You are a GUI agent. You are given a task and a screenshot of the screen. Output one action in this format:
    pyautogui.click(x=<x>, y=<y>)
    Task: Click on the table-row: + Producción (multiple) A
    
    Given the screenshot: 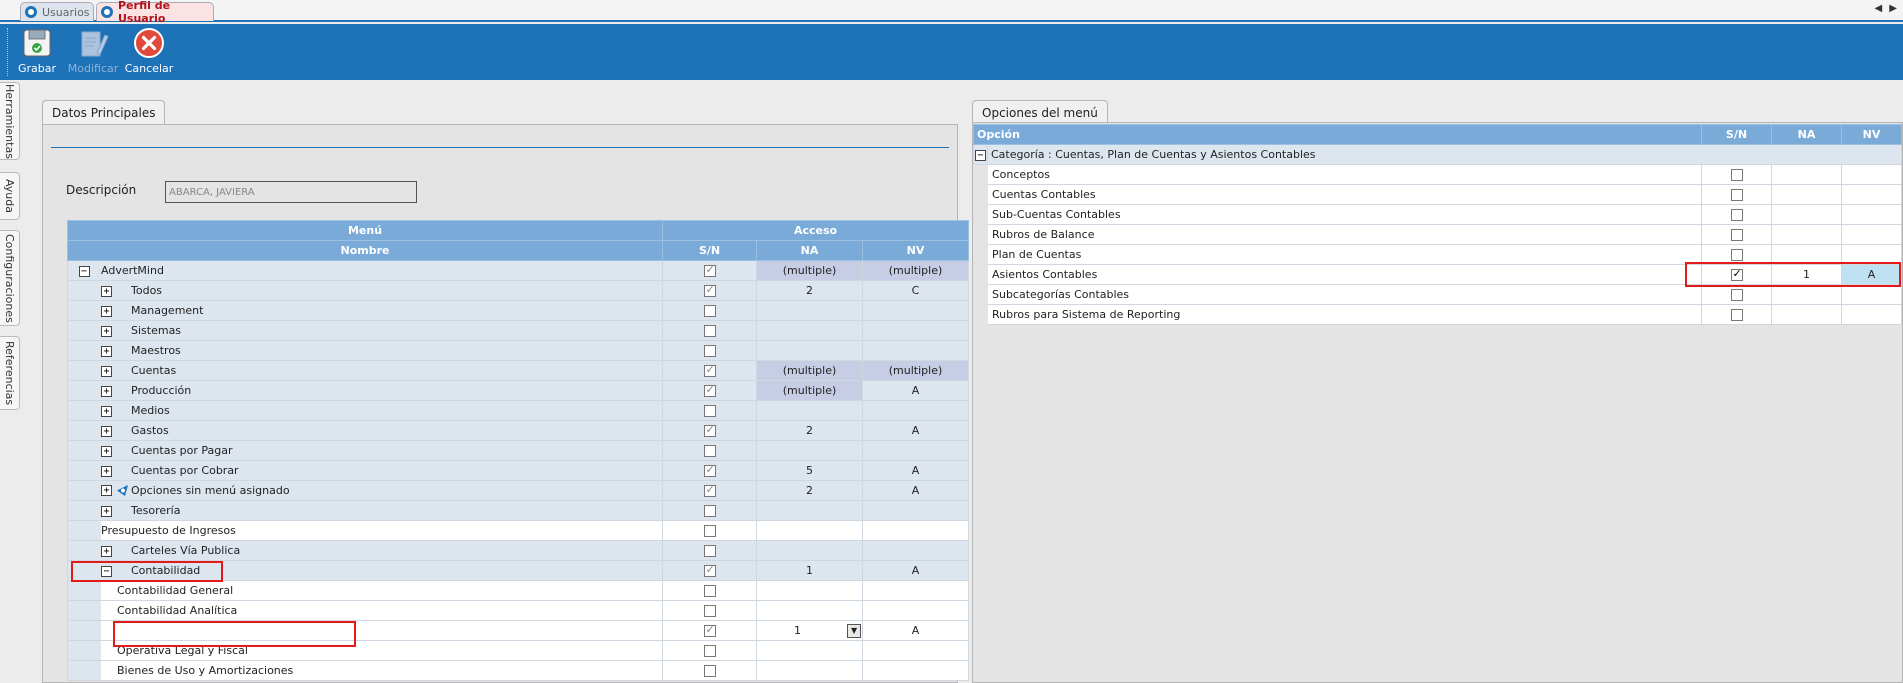 What is the action you would take?
    pyautogui.click(x=518, y=390)
    